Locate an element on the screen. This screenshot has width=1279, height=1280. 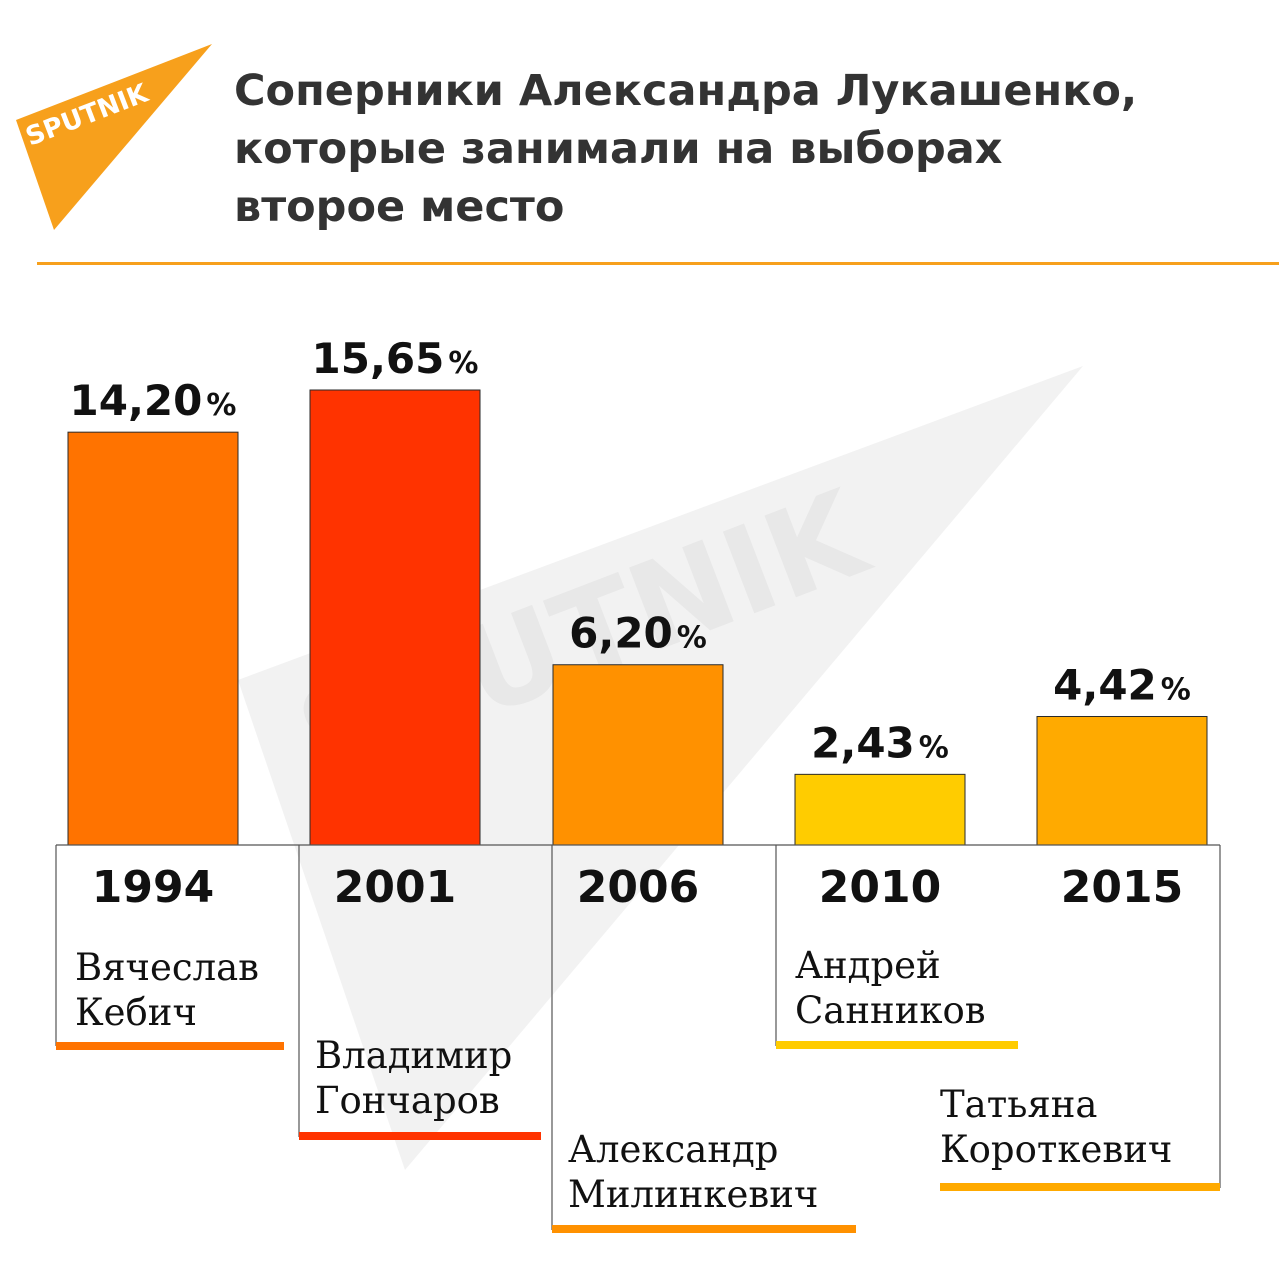
bar-2006 is located at coordinates (638, 755).